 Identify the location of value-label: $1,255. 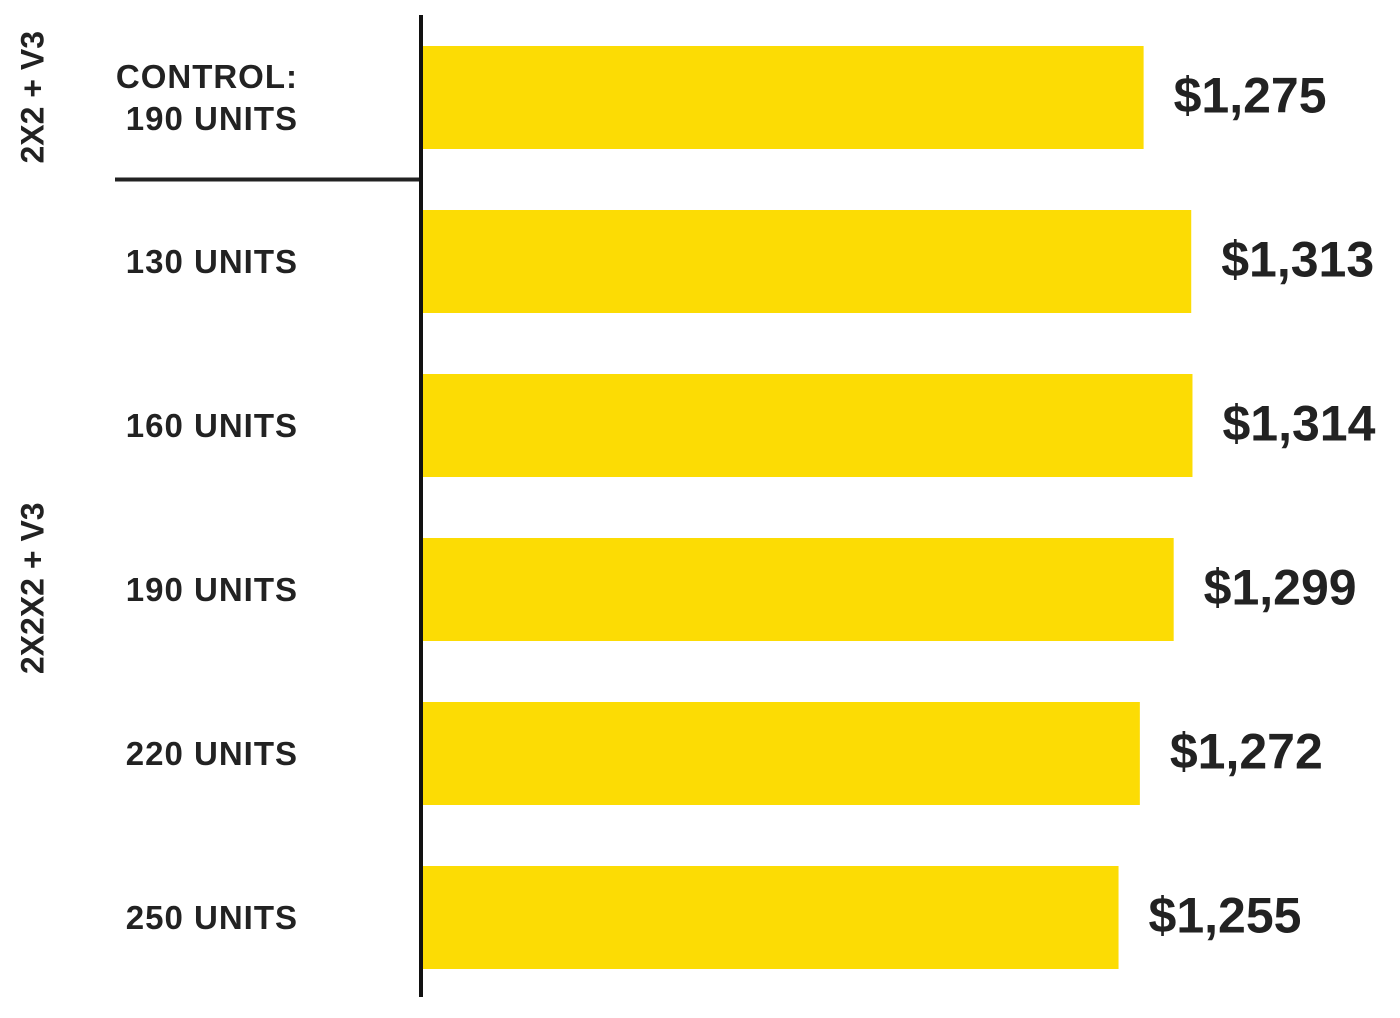
(1225, 916).